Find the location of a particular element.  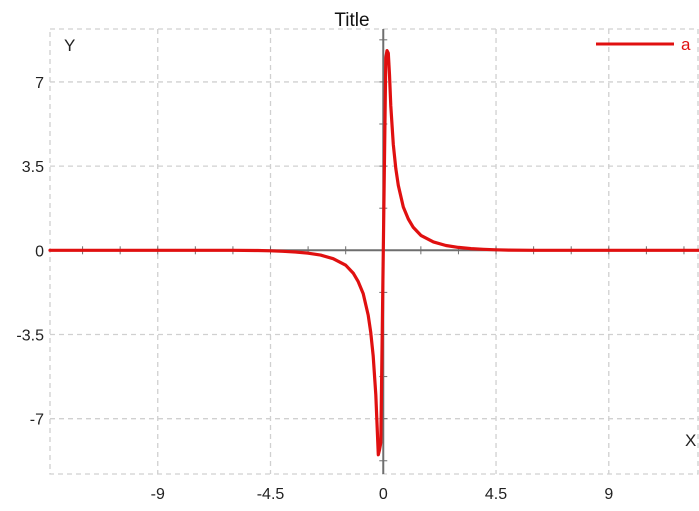

y-tick-label: 7 is located at coordinates (39, 83).